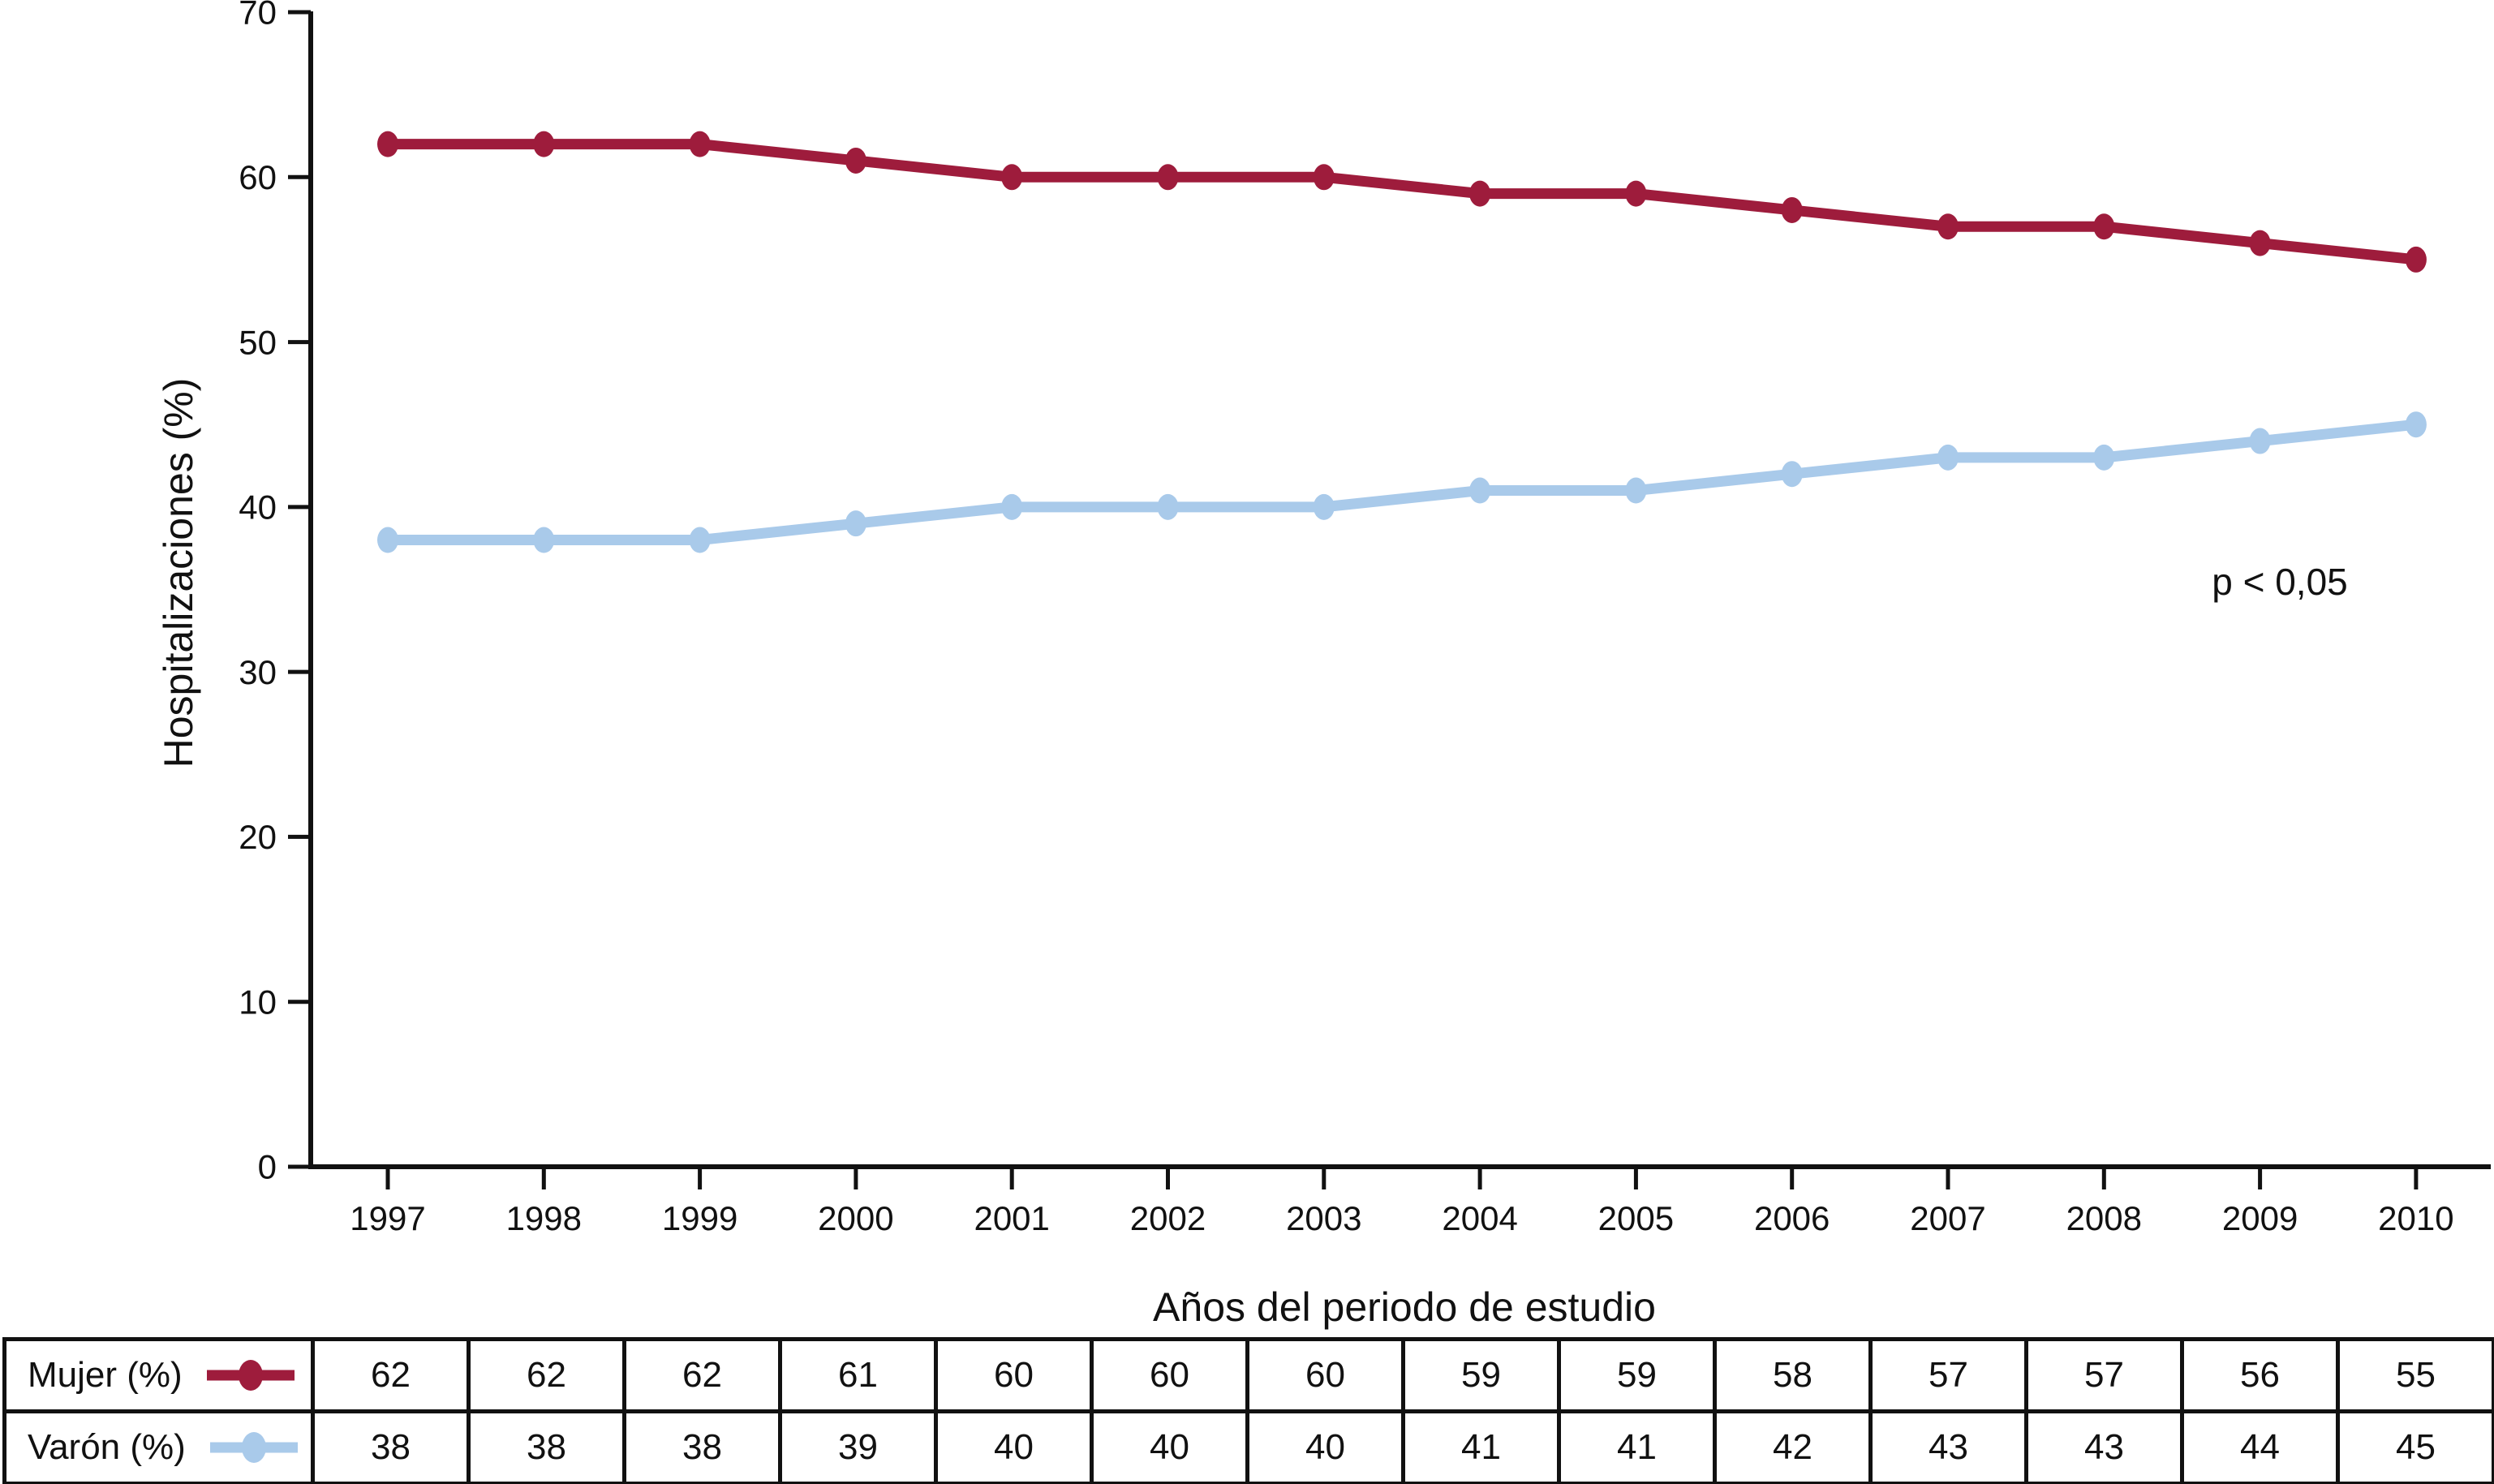 This screenshot has height=1484, width=2494. Describe the element at coordinates (1948, 1218) in the screenshot. I see `x-tick-label: 2007` at that location.